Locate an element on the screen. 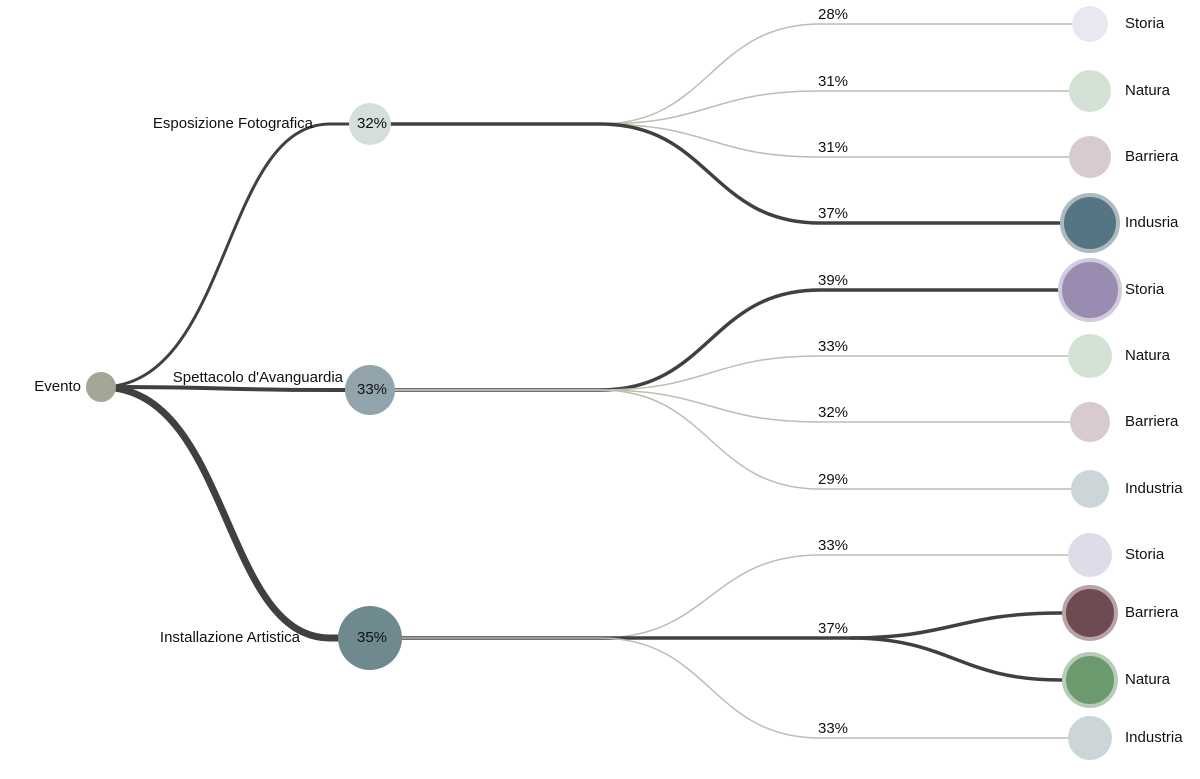 Image resolution: width=1200 pixels, height=779 pixels. branch-value: 35% is located at coordinates (372, 637).